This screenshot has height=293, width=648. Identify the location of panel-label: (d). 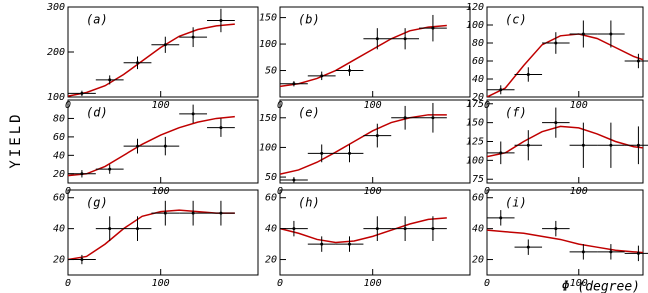
(97, 113).